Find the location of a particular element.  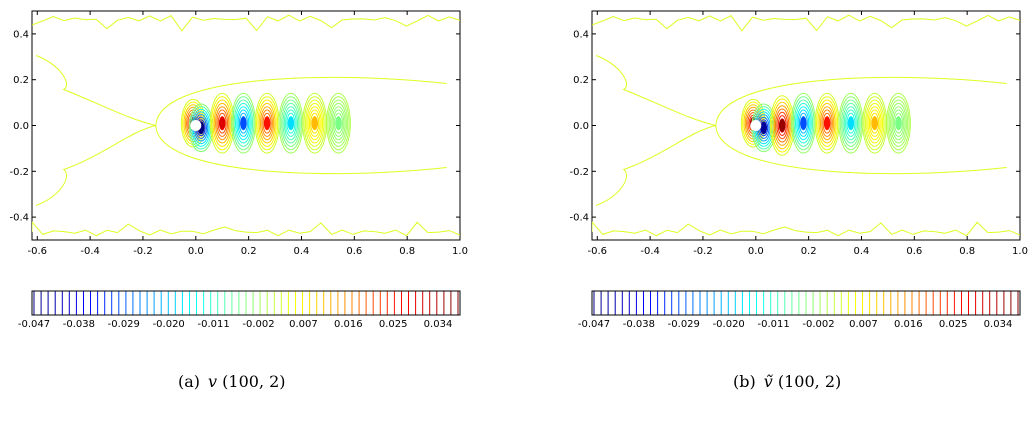

caption-label: (a) is located at coordinates (189, 381).